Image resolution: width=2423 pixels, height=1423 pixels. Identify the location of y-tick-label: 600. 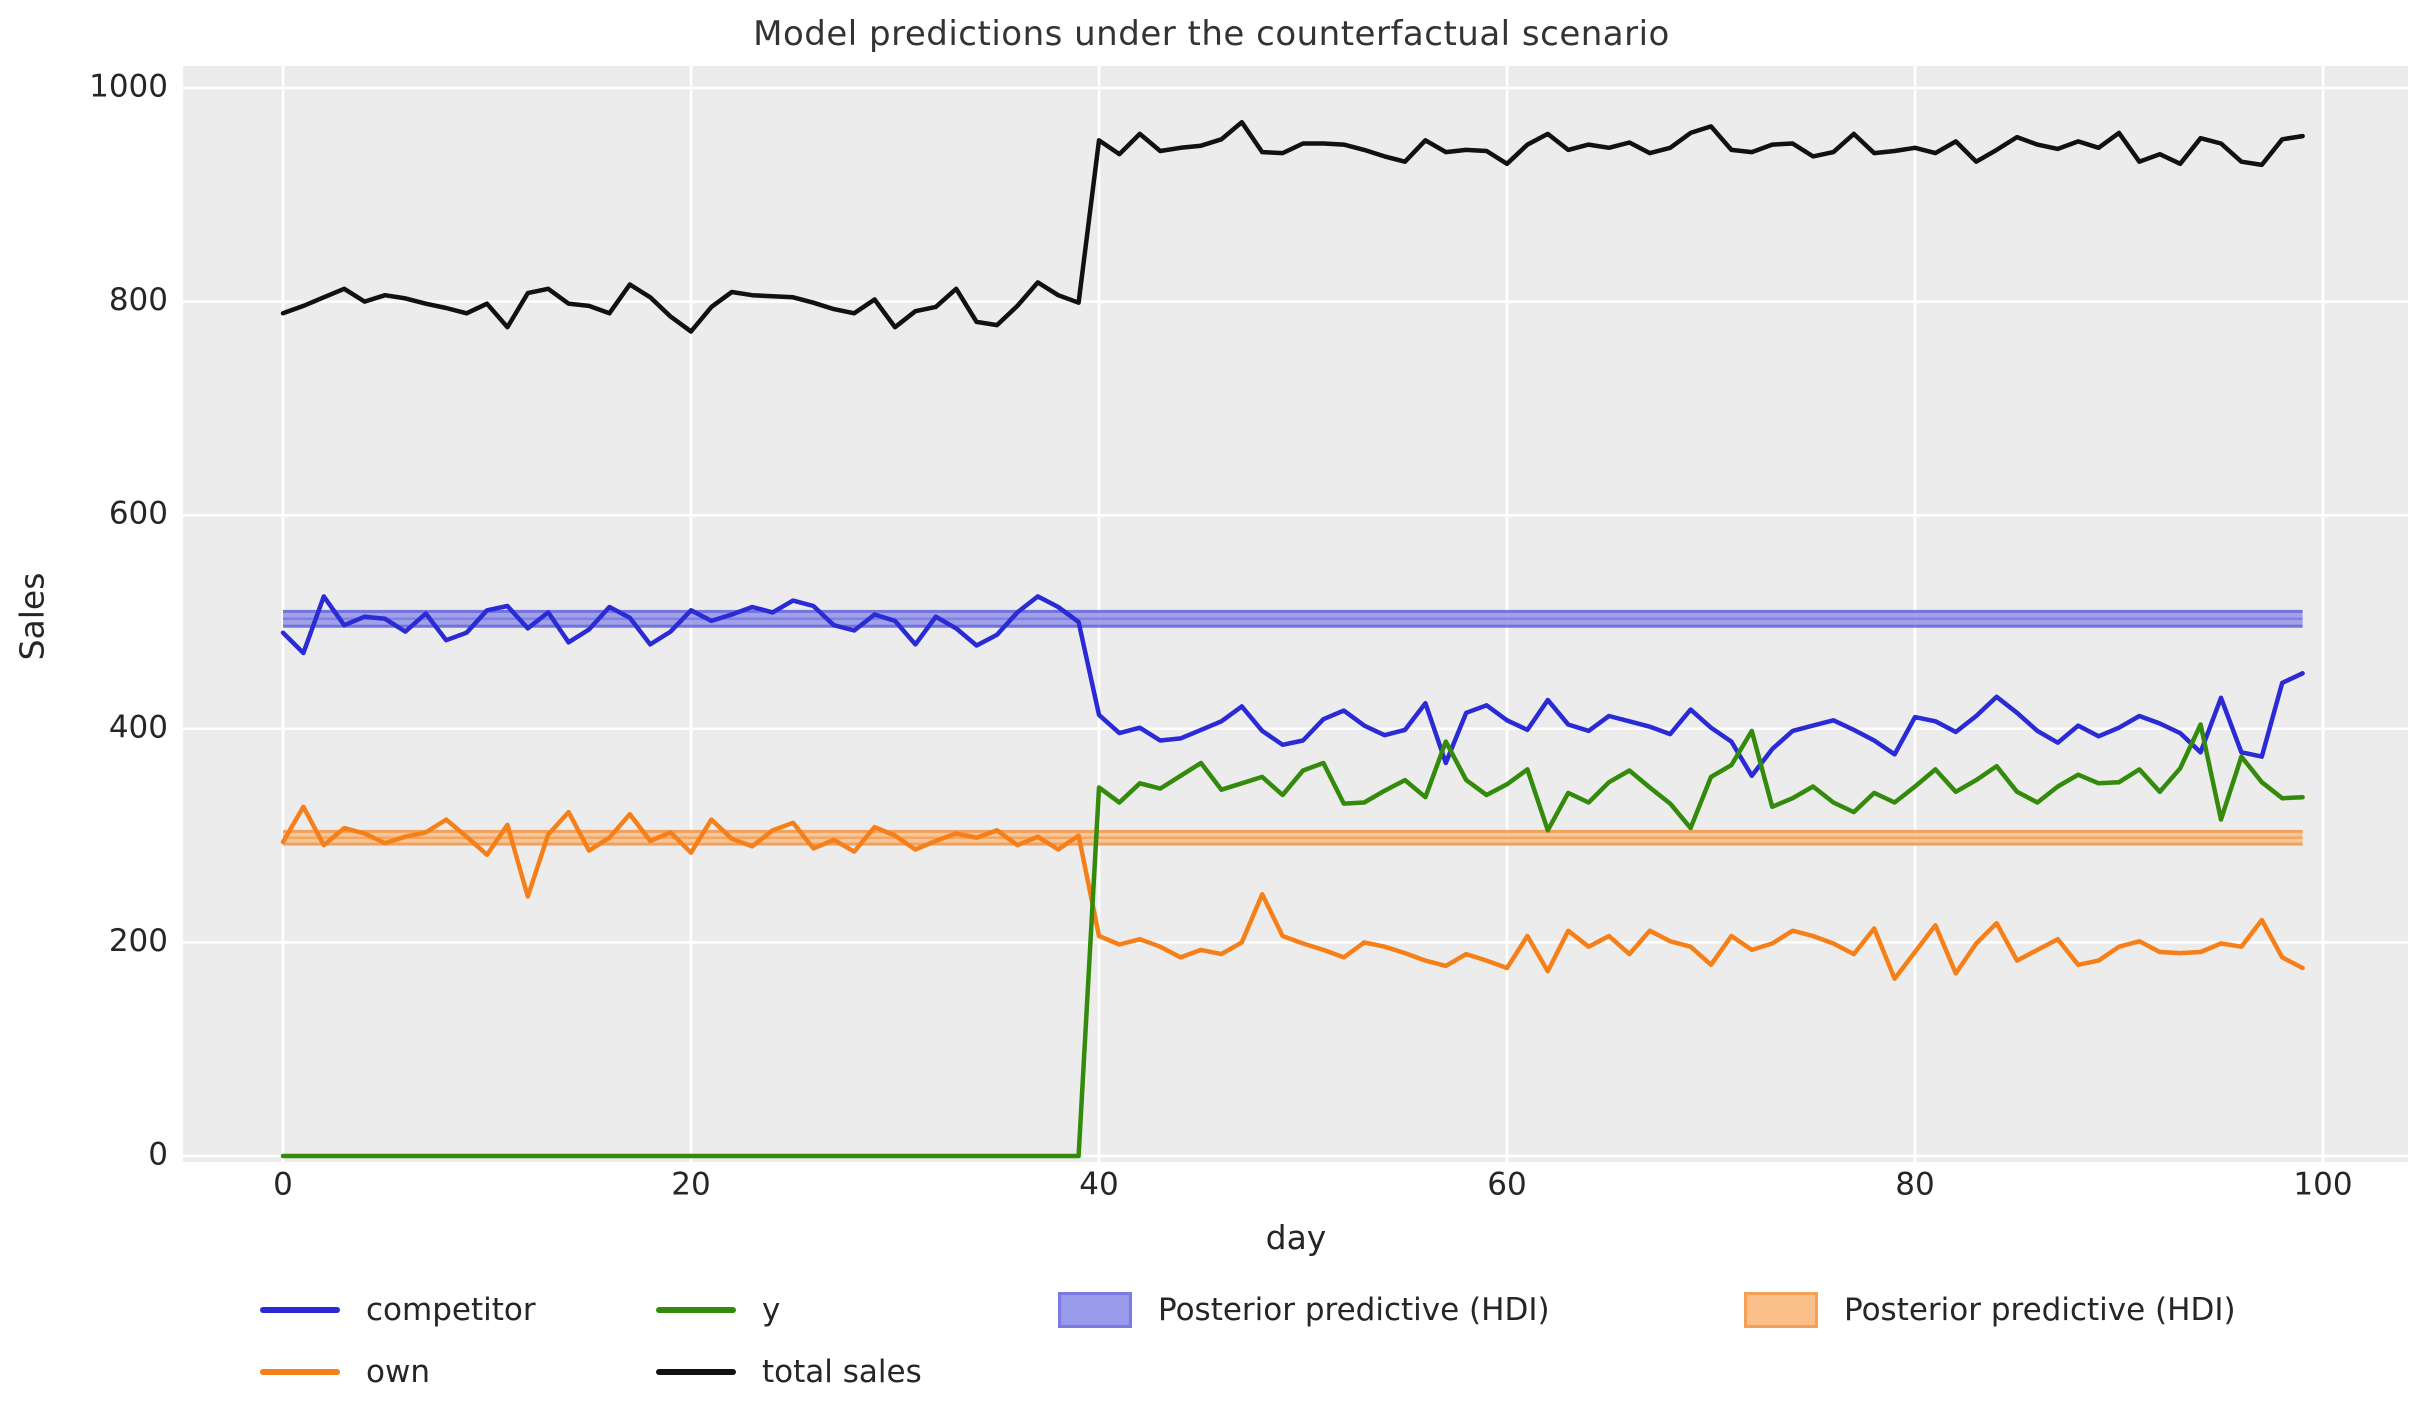
(138, 514).